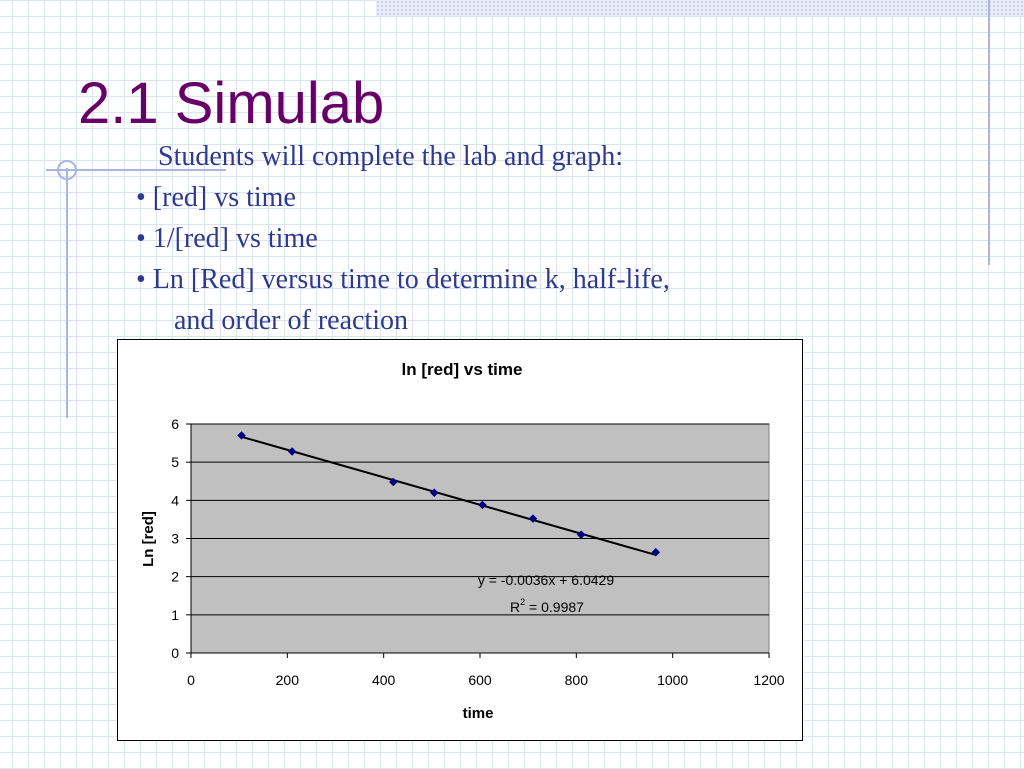 The height and width of the screenshot is (769, 1024). I want to click on trendline, so click(449, 495).